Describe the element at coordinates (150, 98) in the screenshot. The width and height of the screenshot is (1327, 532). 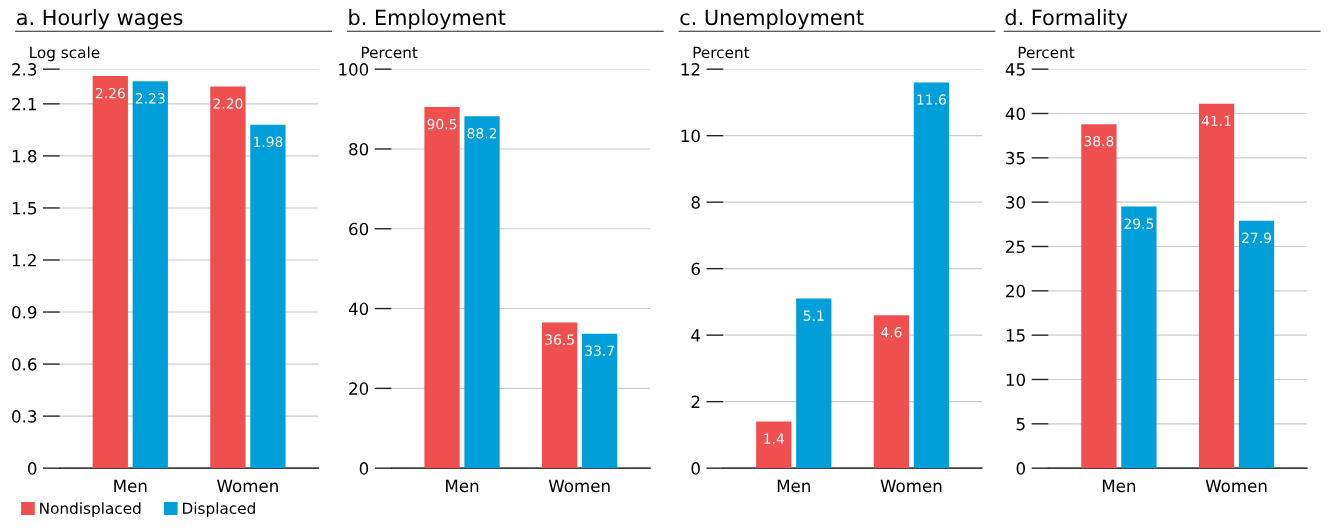
I see `text: 2.23` at that location.